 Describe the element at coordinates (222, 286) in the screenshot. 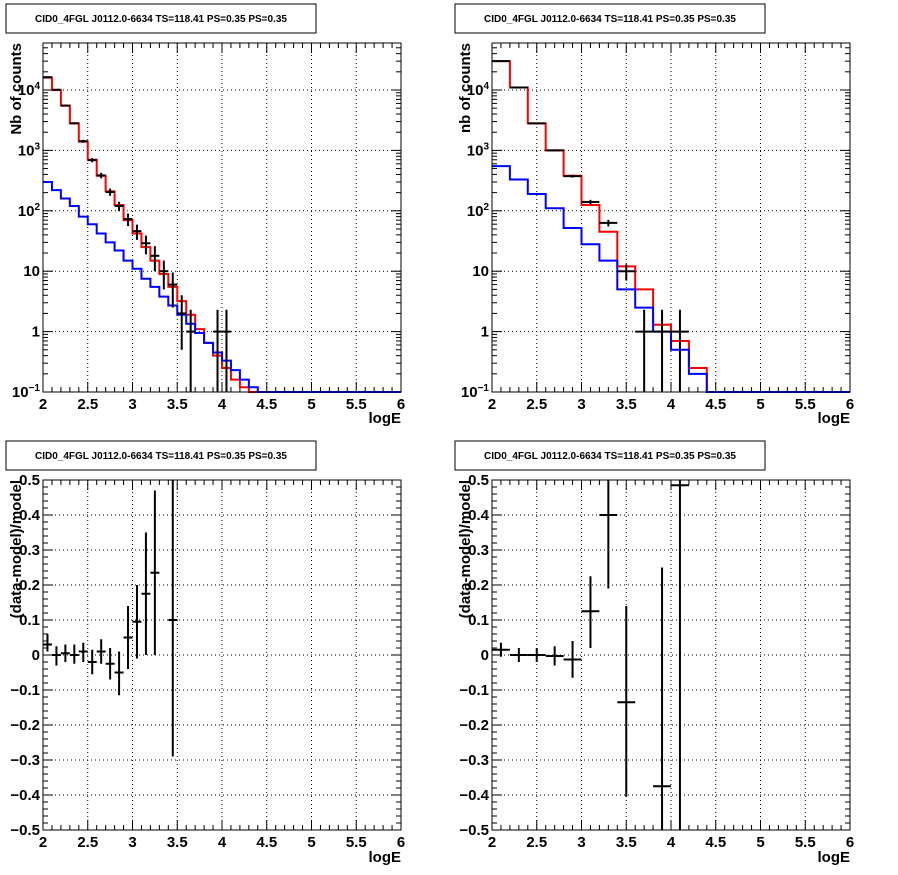

I see `series-model-bkg` at that location.